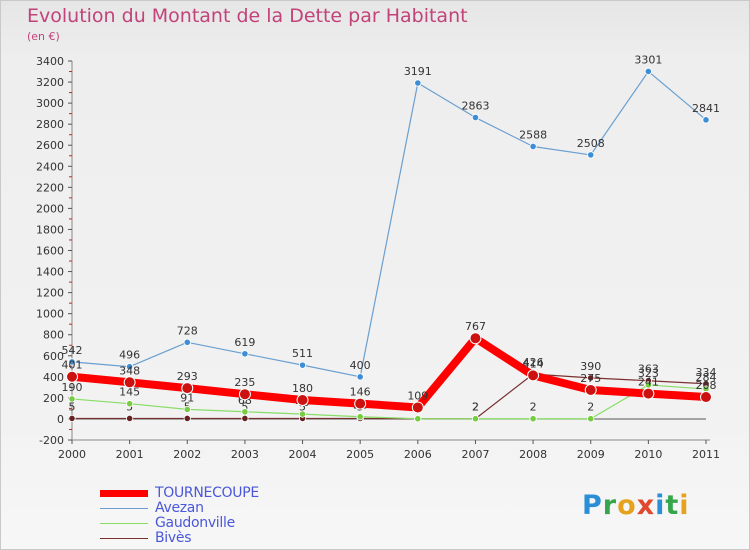 The width and height of the screenshot is (750, 550). Describe the element at coordinates (245, 418) in the screenshot. I see `point-bivs-2003` at that location.